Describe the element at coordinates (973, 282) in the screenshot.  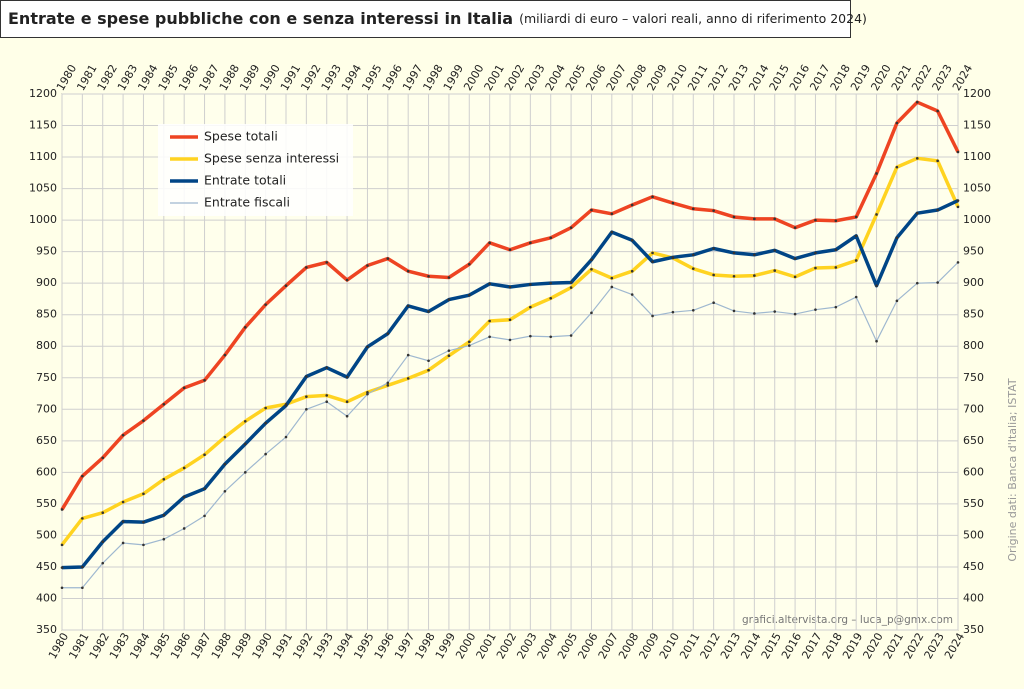
I see `y-tick-label-right: 900` at that location.